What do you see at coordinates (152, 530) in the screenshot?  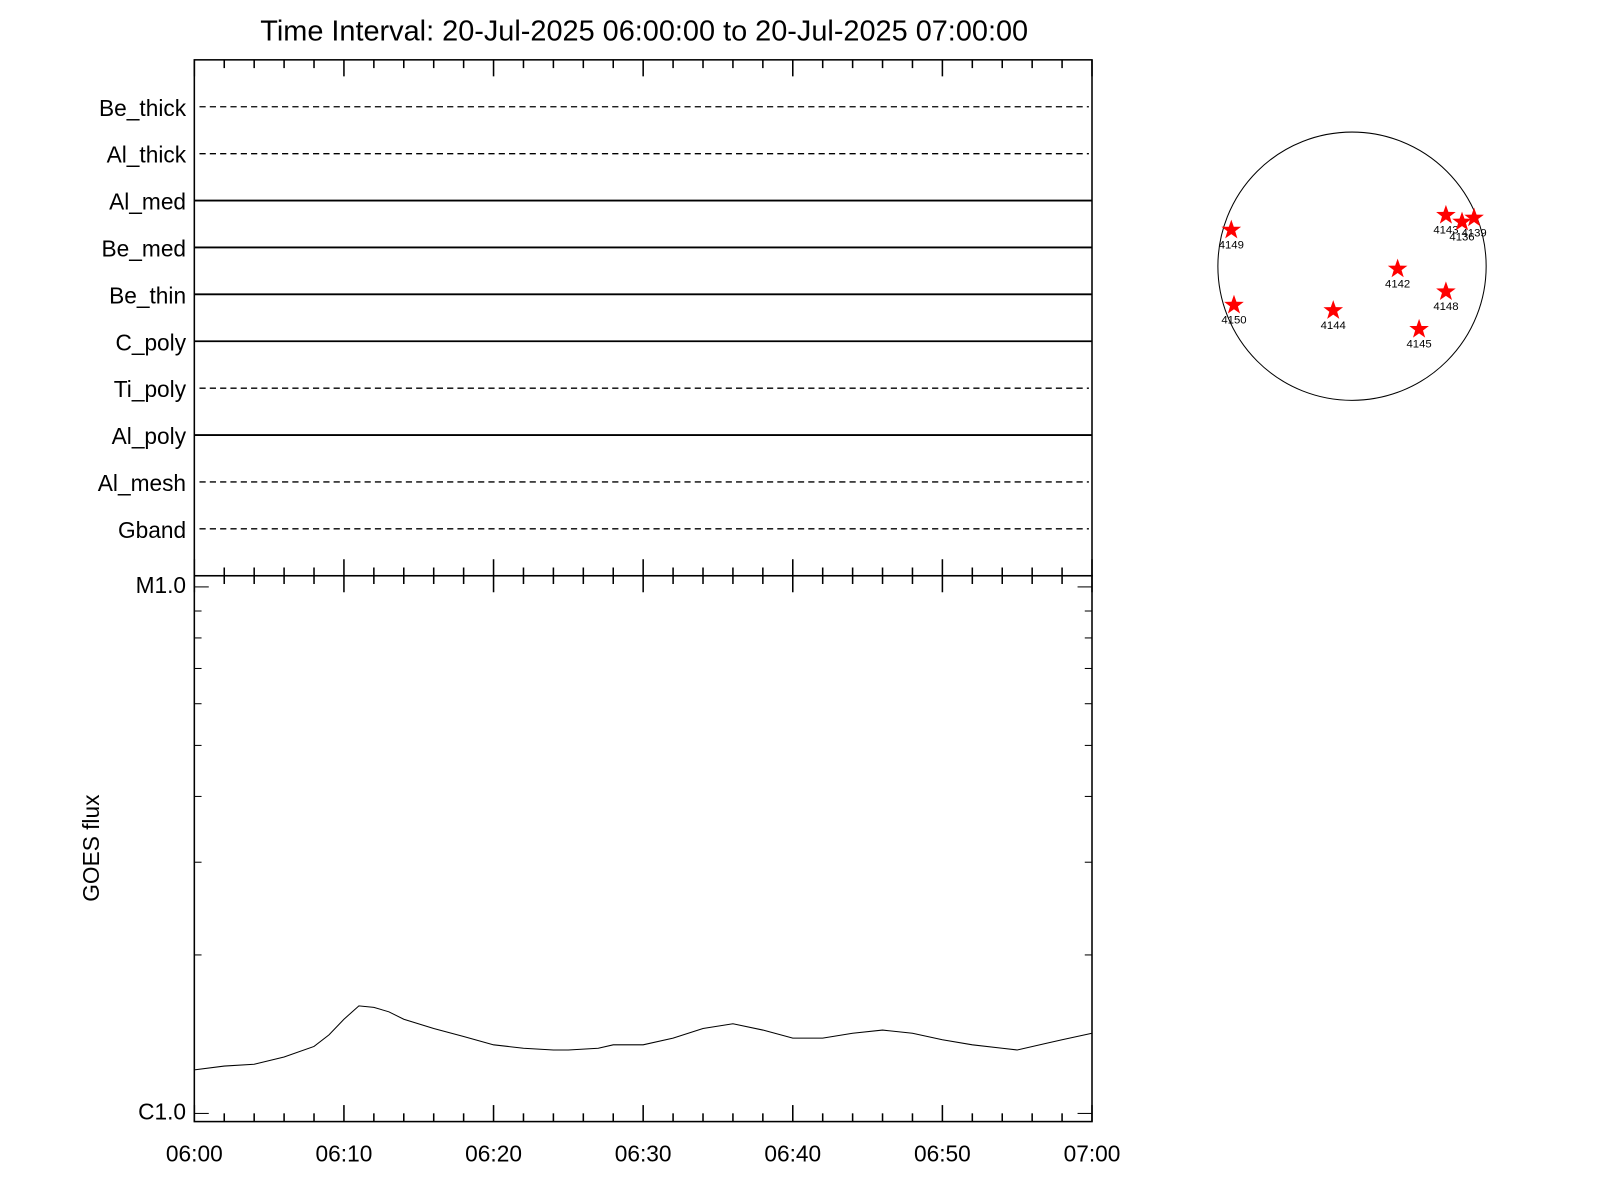 I see `filter-label: Gband` at bounding box center [152, 530].